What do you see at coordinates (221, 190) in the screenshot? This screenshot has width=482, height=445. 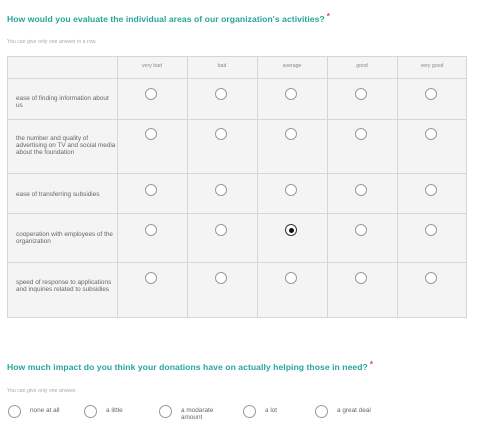 I see `radio-transferring-bad` at bounding box center [221, 190].